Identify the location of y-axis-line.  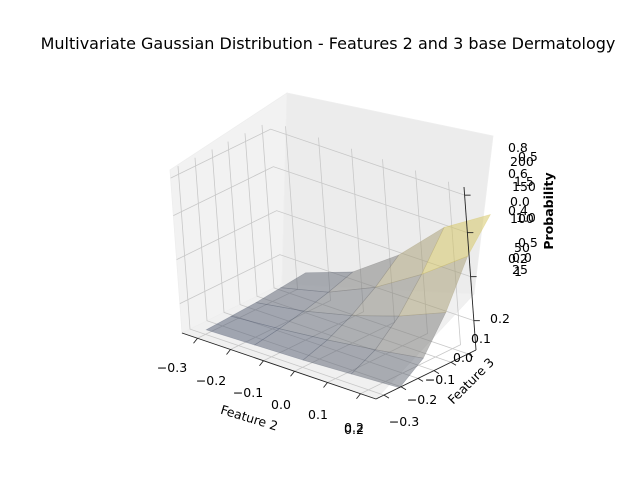
(426, 374).